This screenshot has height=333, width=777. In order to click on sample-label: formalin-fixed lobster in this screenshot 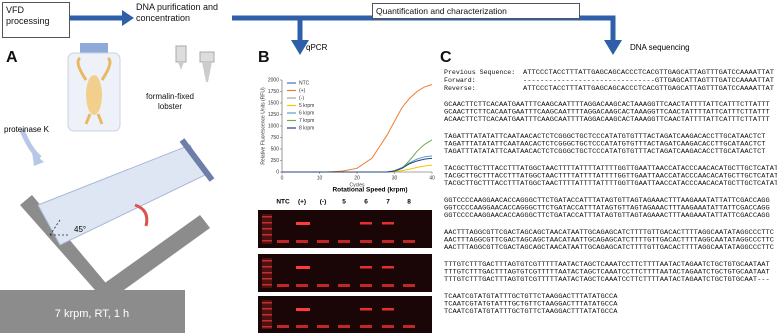, I will do `click(169, 101)`.